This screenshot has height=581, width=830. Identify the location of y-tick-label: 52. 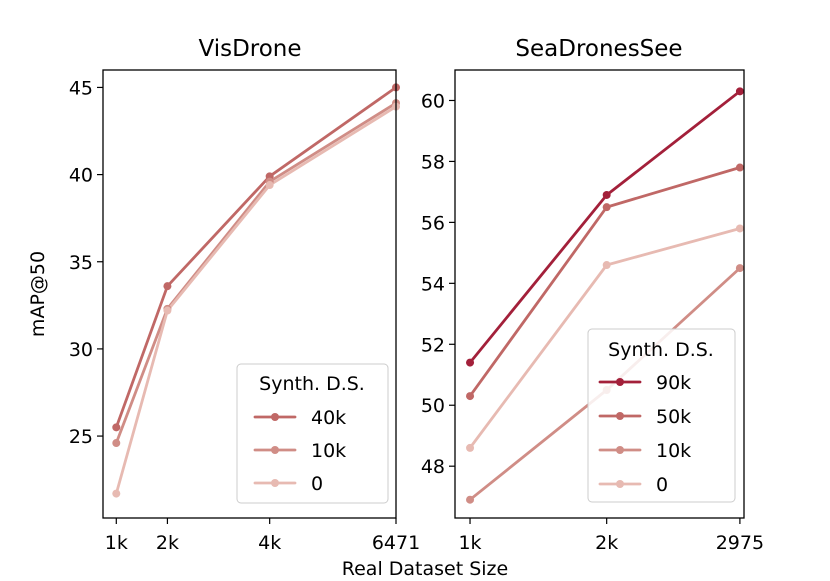
(433, 345).